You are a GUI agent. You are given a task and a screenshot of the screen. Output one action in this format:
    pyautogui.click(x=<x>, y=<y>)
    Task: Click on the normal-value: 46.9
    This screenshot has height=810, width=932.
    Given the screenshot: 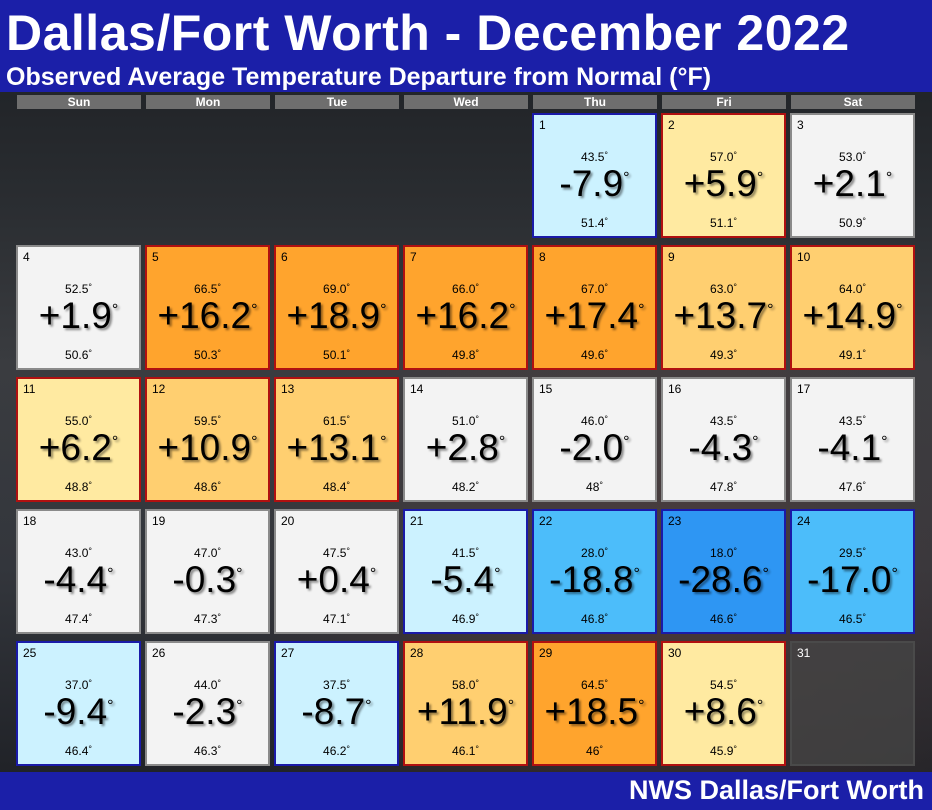 What is the action you would take?
    pyautogui.click(x=464, y=619)
    